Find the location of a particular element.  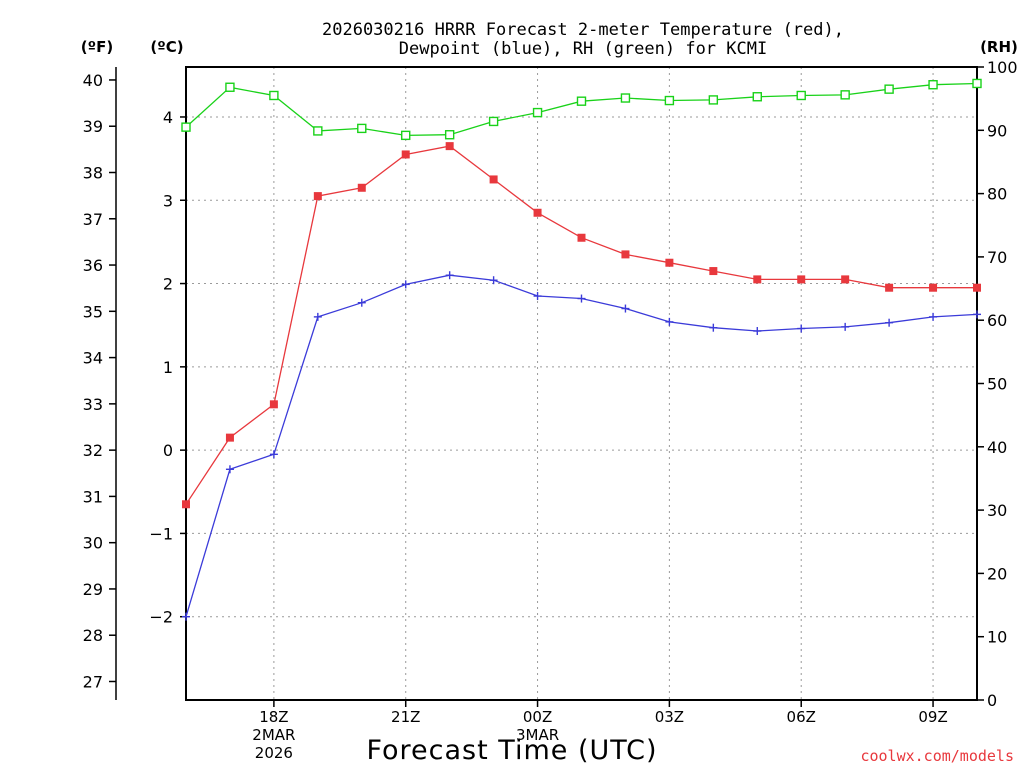

x-tick-label: 18Z is located at coordinates (273, 717).